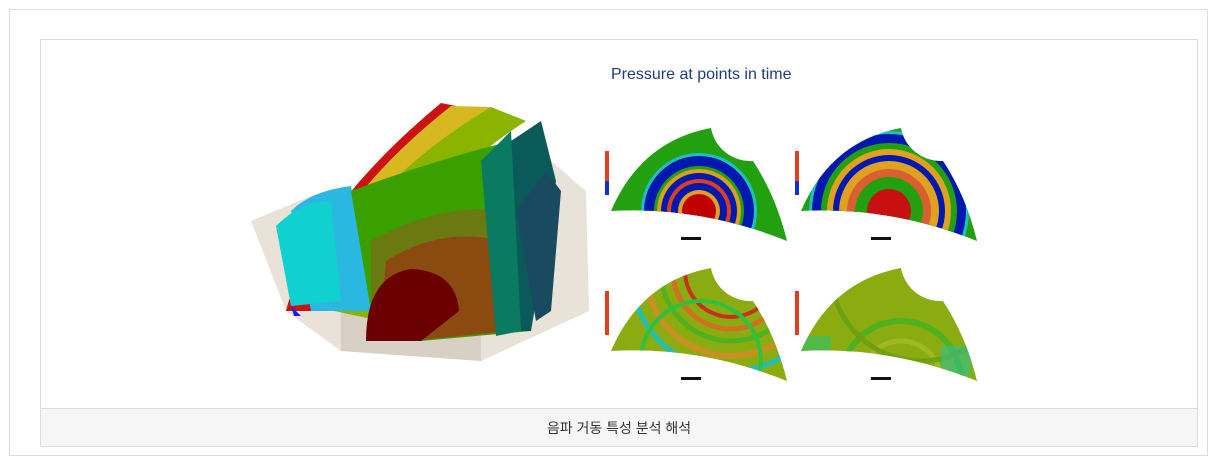  I want to click on image-heading: Pressure at points in time, so click(701, 74).